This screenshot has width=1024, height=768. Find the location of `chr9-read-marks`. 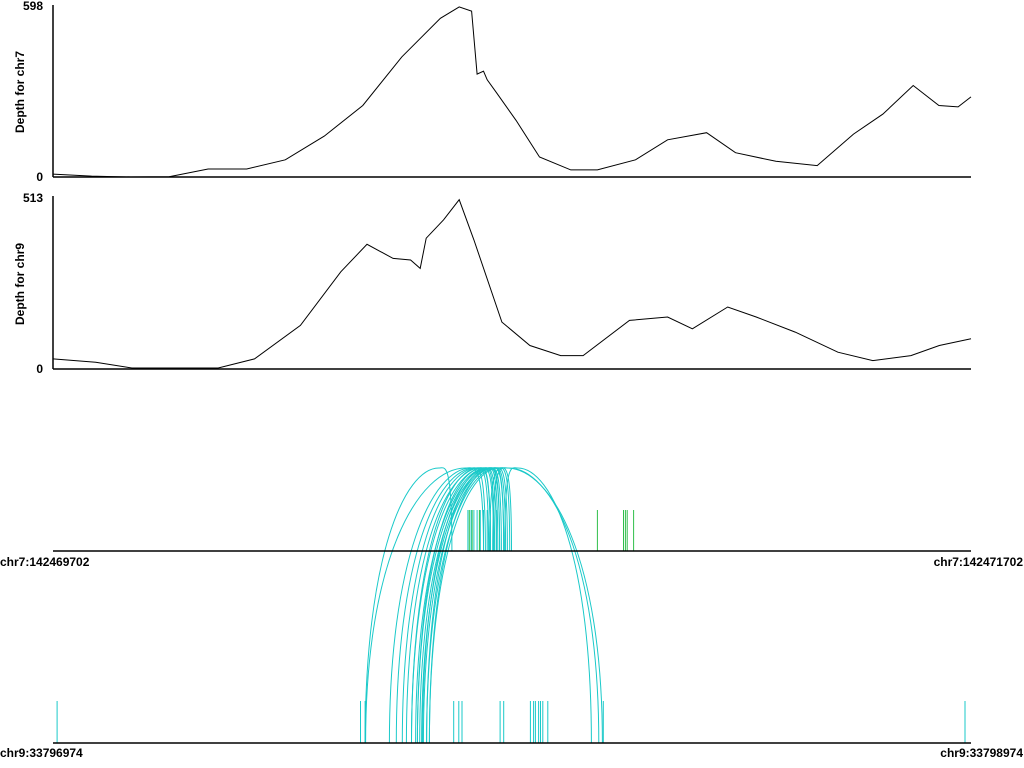

chr9-read-marks is located at coordinates (511, 722).